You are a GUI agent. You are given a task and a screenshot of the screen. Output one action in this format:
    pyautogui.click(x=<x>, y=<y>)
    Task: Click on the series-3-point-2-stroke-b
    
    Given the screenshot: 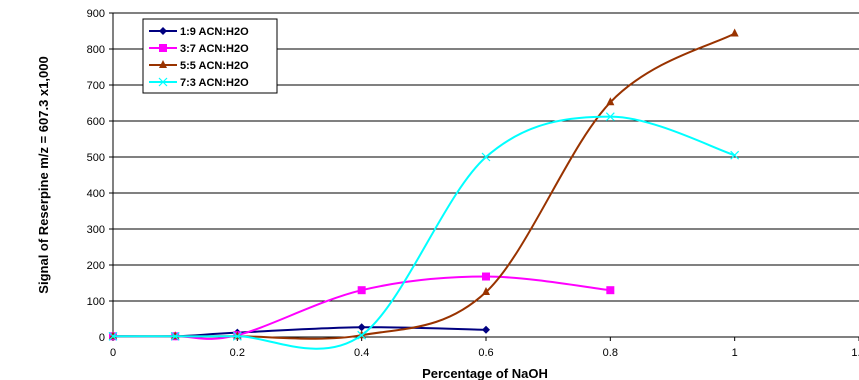 What is the action you would take?
    pyautogui.click(x=237, y=336)
    